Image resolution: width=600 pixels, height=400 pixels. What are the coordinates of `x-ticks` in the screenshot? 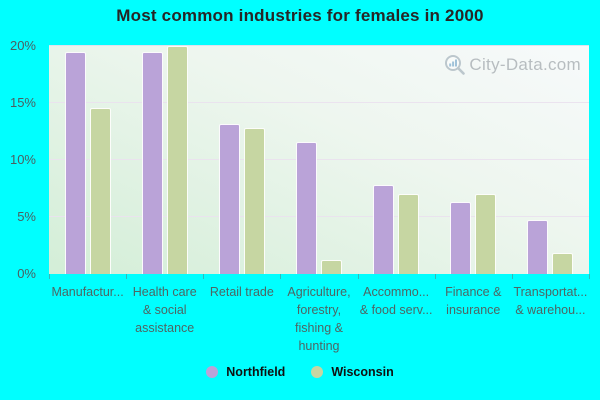 It's located at (319, 277).